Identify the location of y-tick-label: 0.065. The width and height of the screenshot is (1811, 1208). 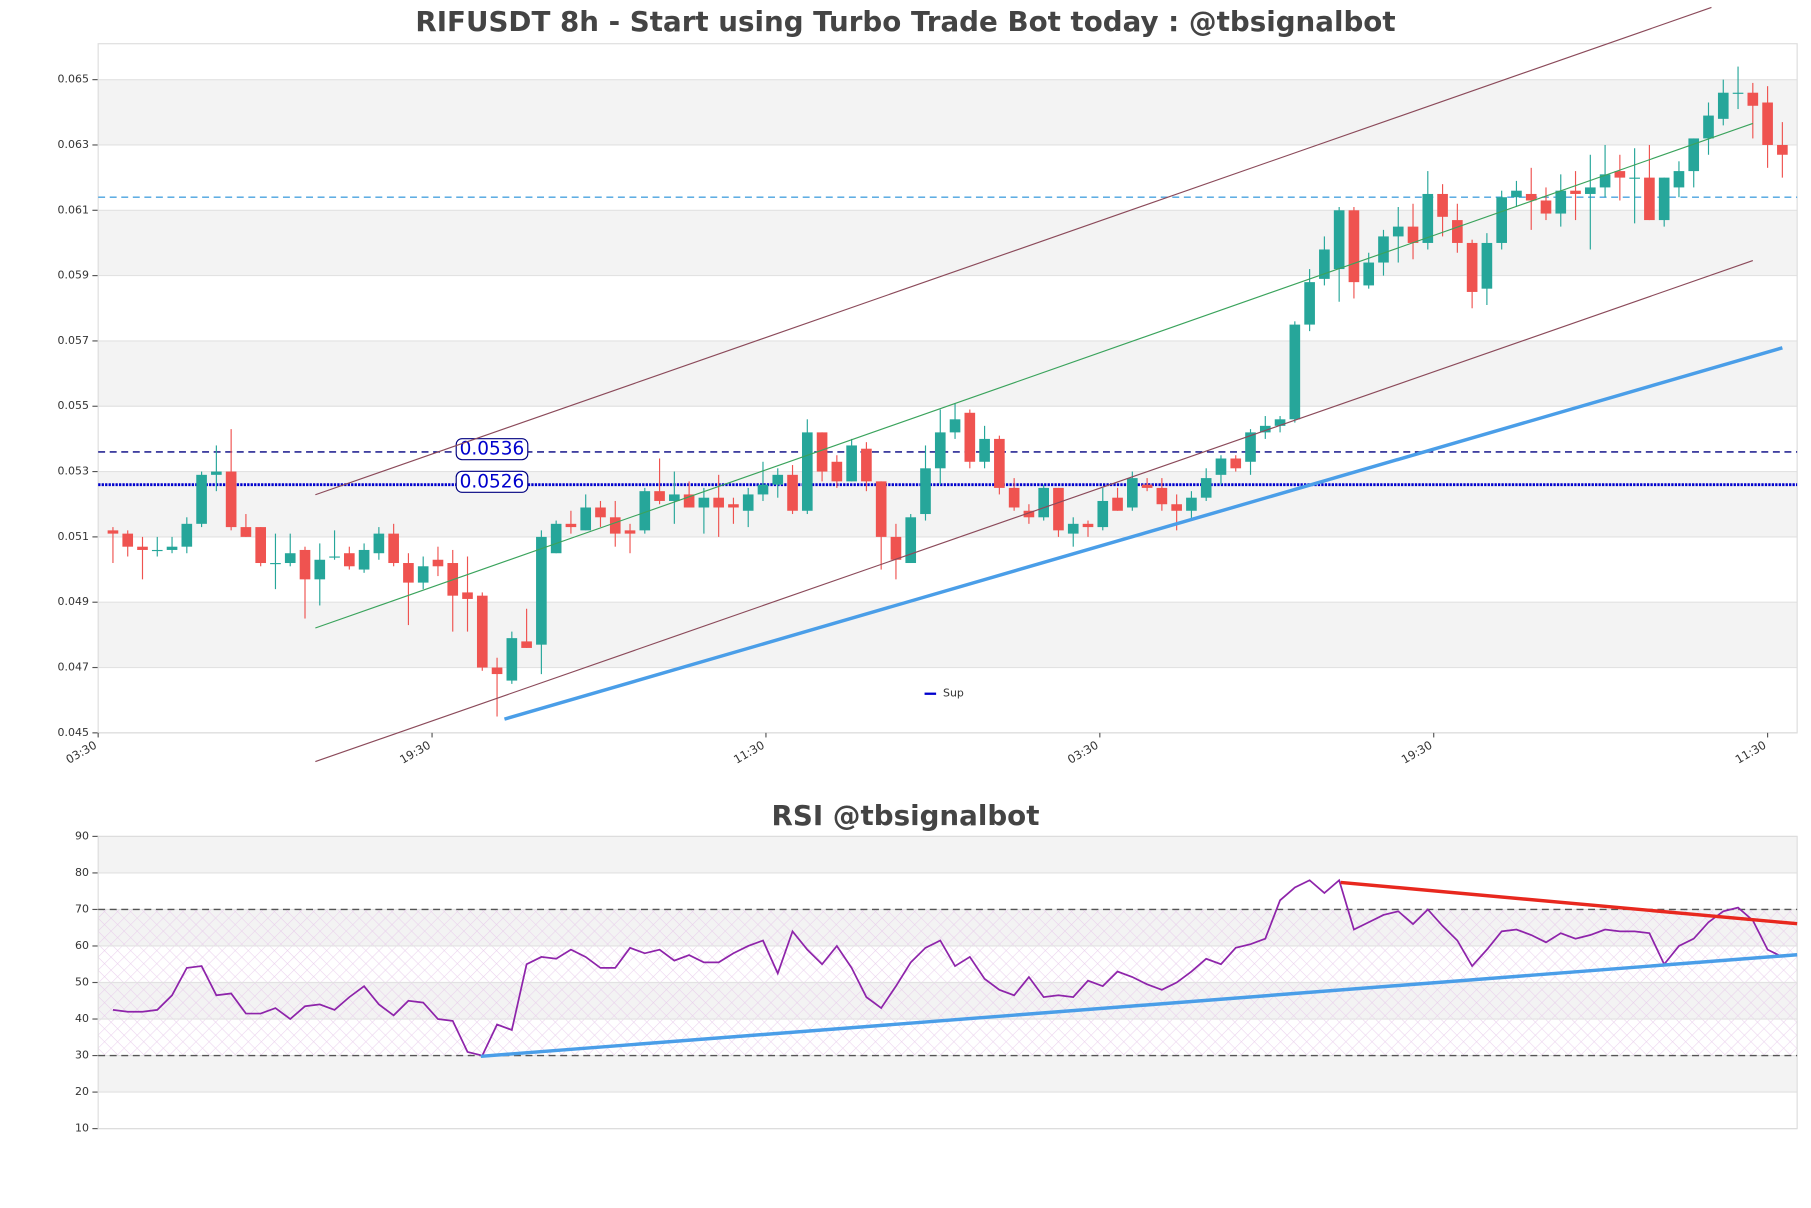
(73, 79).